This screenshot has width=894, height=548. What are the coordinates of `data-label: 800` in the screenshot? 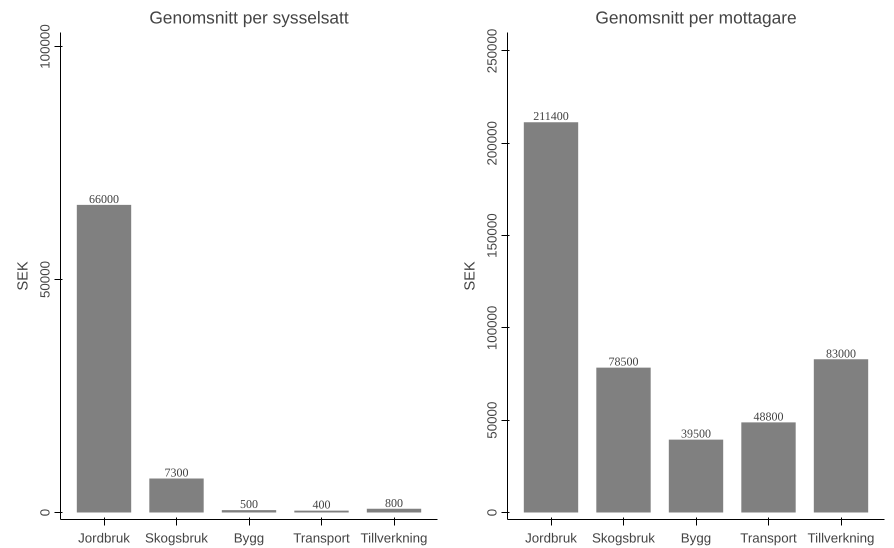 It's located at (394, 503).